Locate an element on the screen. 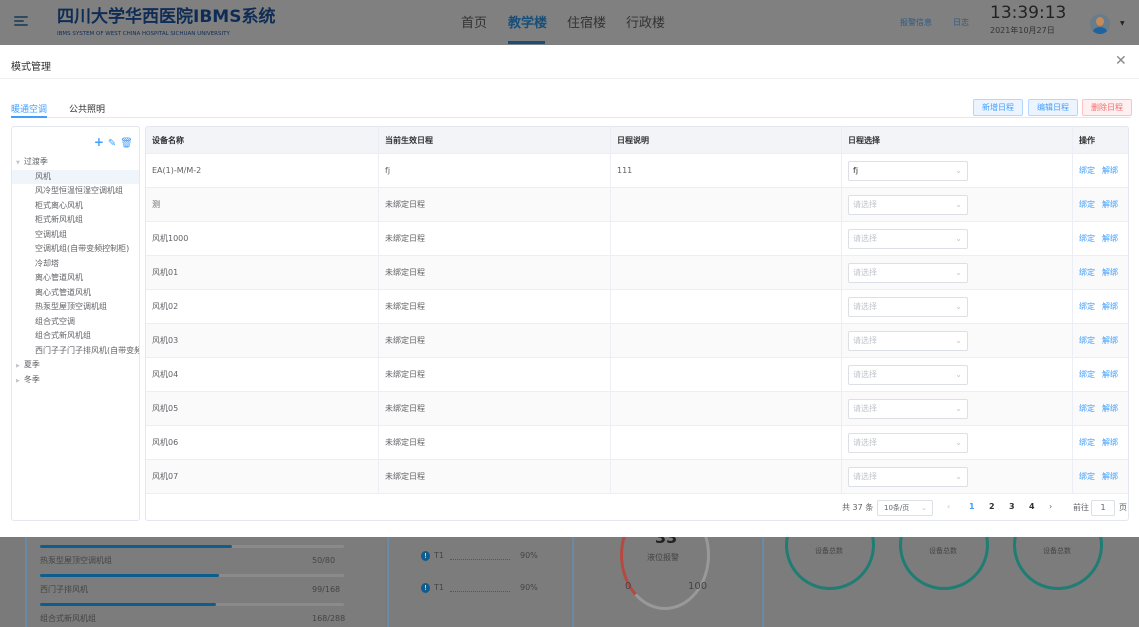 Image resolution: width=1139 pixels, height=627 pixels. tree-node-label: 离心式管道风机 is located at coordinates (63, 292).